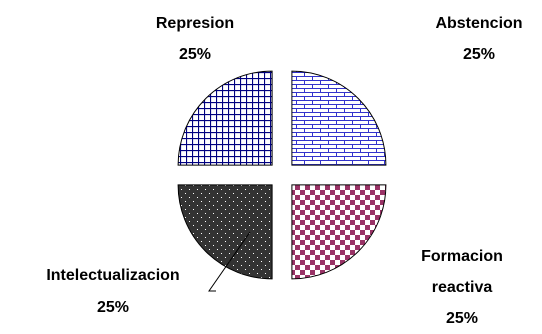  I want to click on pie-slice-abstencion, so click(339, 118).